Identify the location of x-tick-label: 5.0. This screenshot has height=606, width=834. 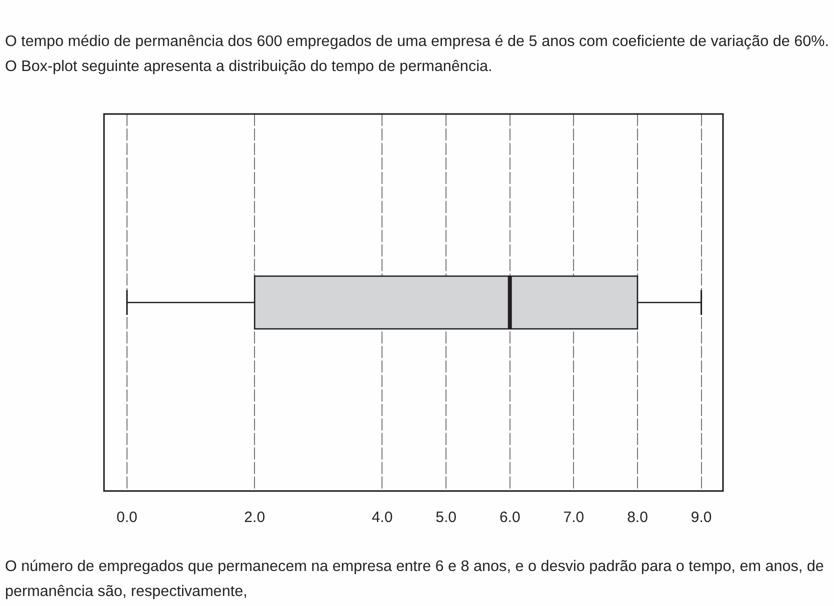
(446, 517).